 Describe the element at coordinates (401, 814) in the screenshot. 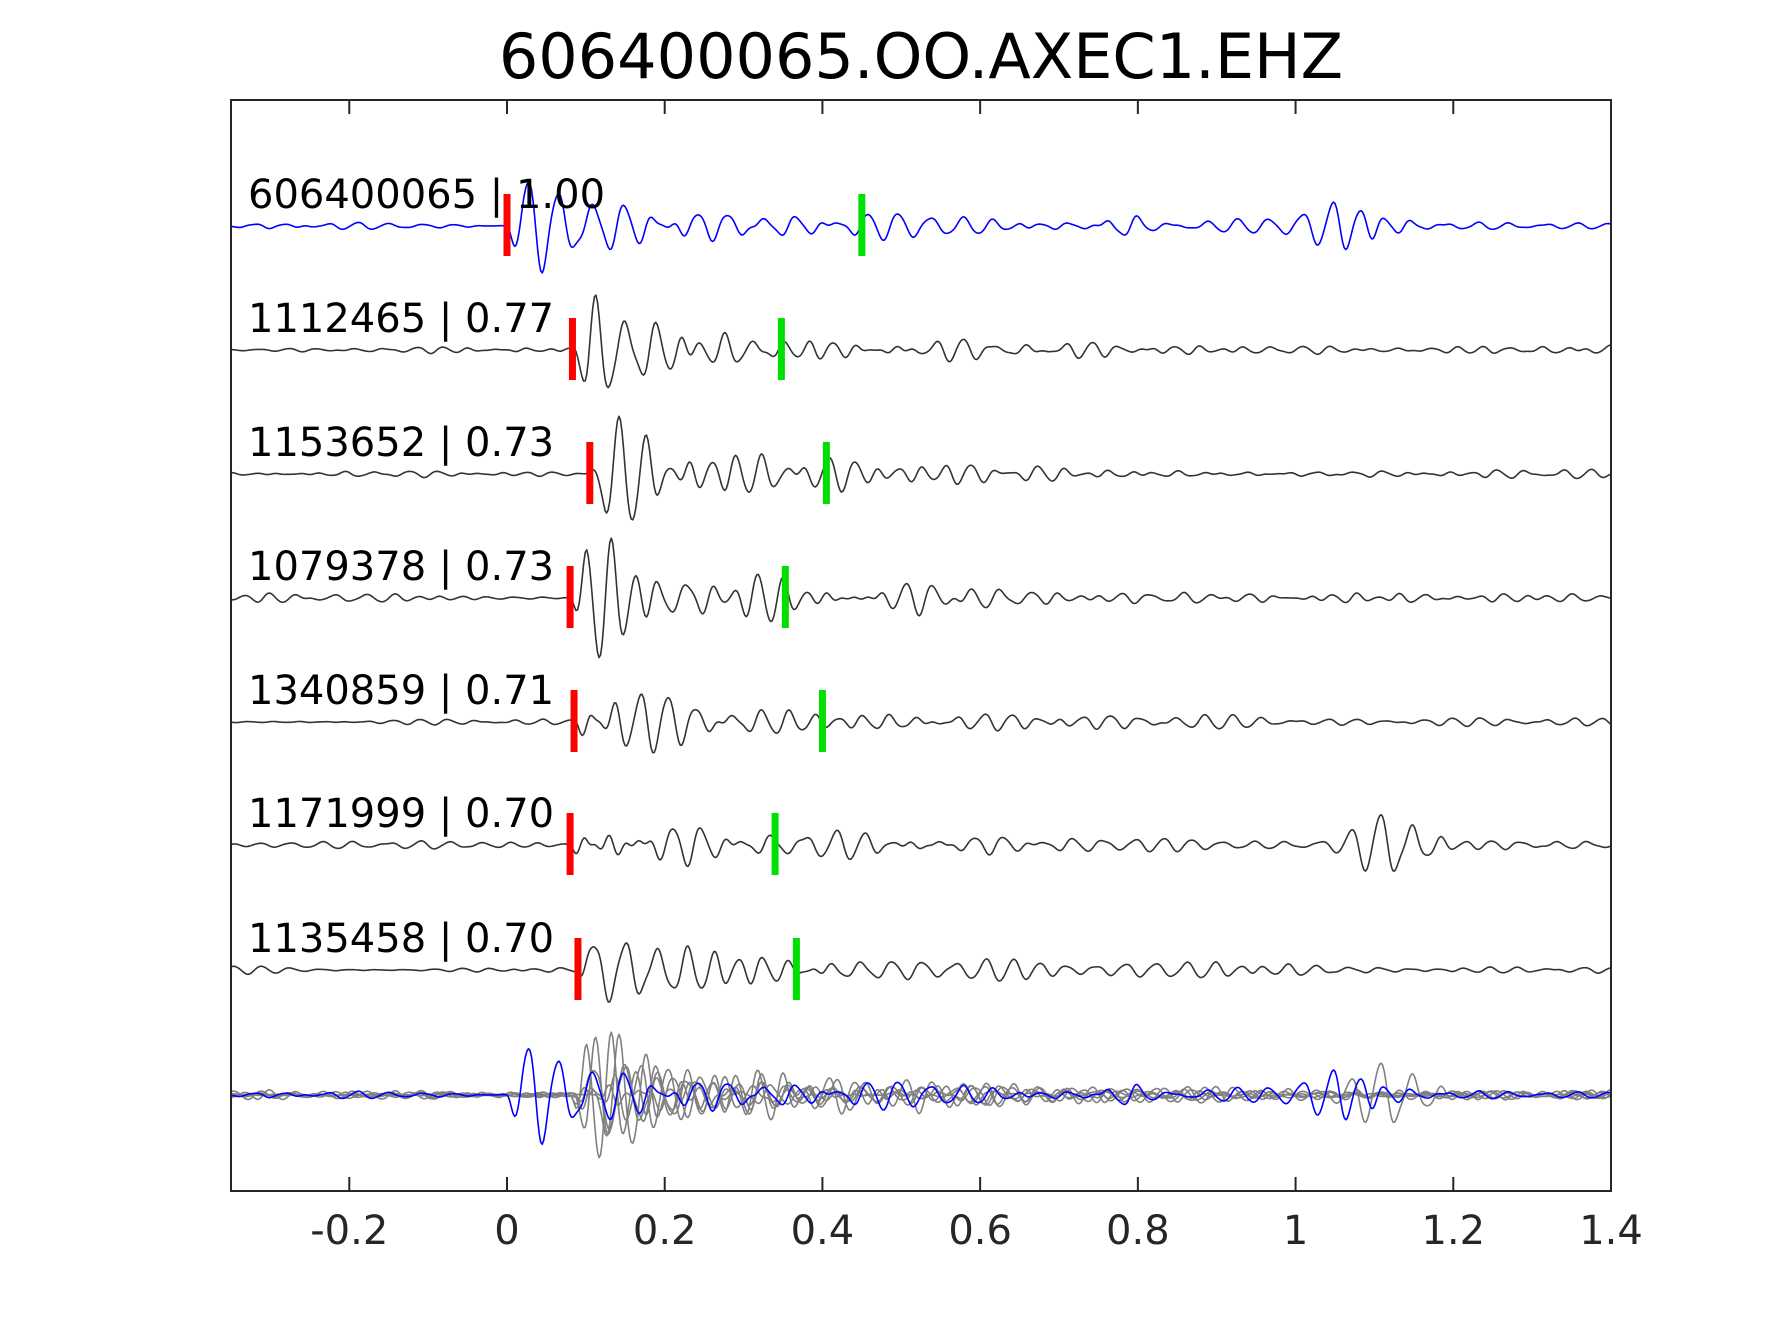

I see `trace-label: 1171999 | 0.70` at that location.